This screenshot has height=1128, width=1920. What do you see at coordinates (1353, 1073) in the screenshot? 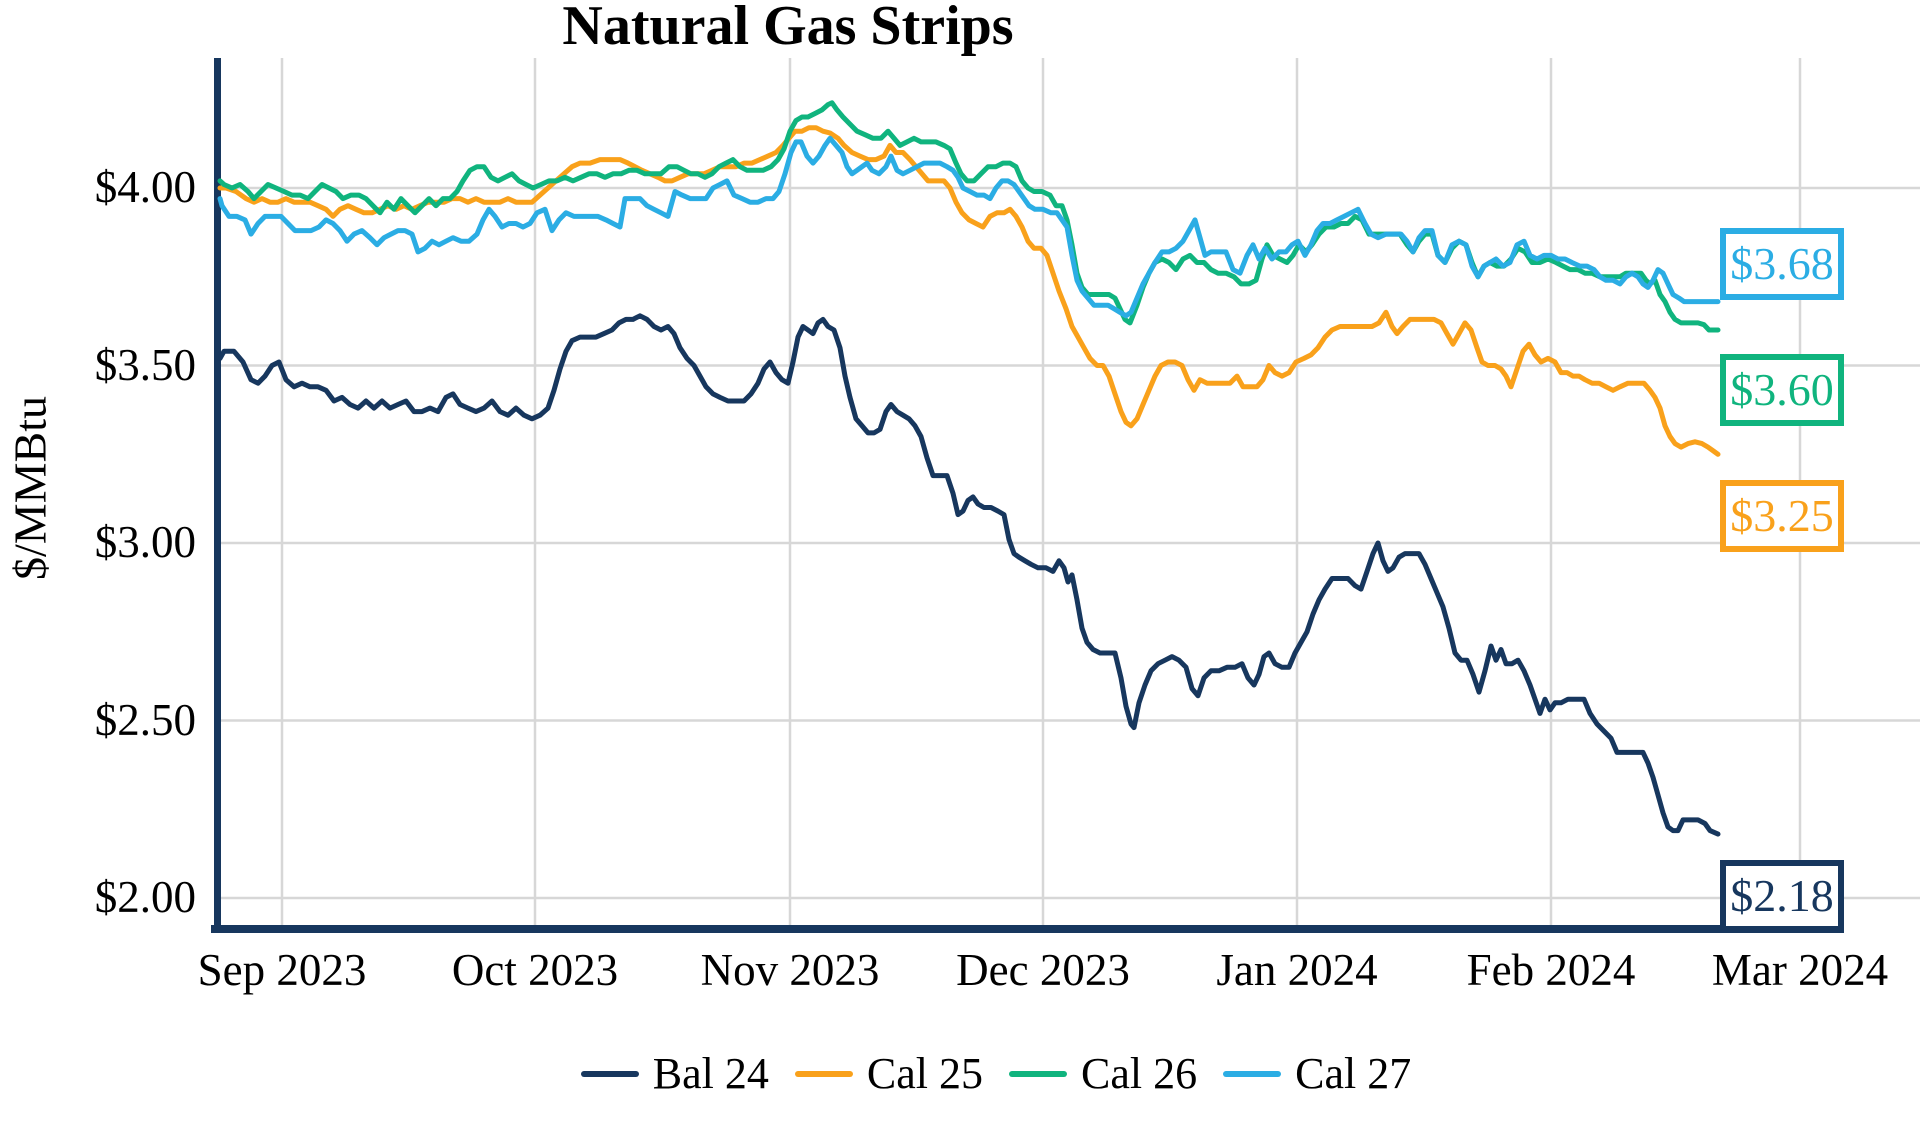
I see `legend-label: Cal 27` at bounding box center [1353, 1073].